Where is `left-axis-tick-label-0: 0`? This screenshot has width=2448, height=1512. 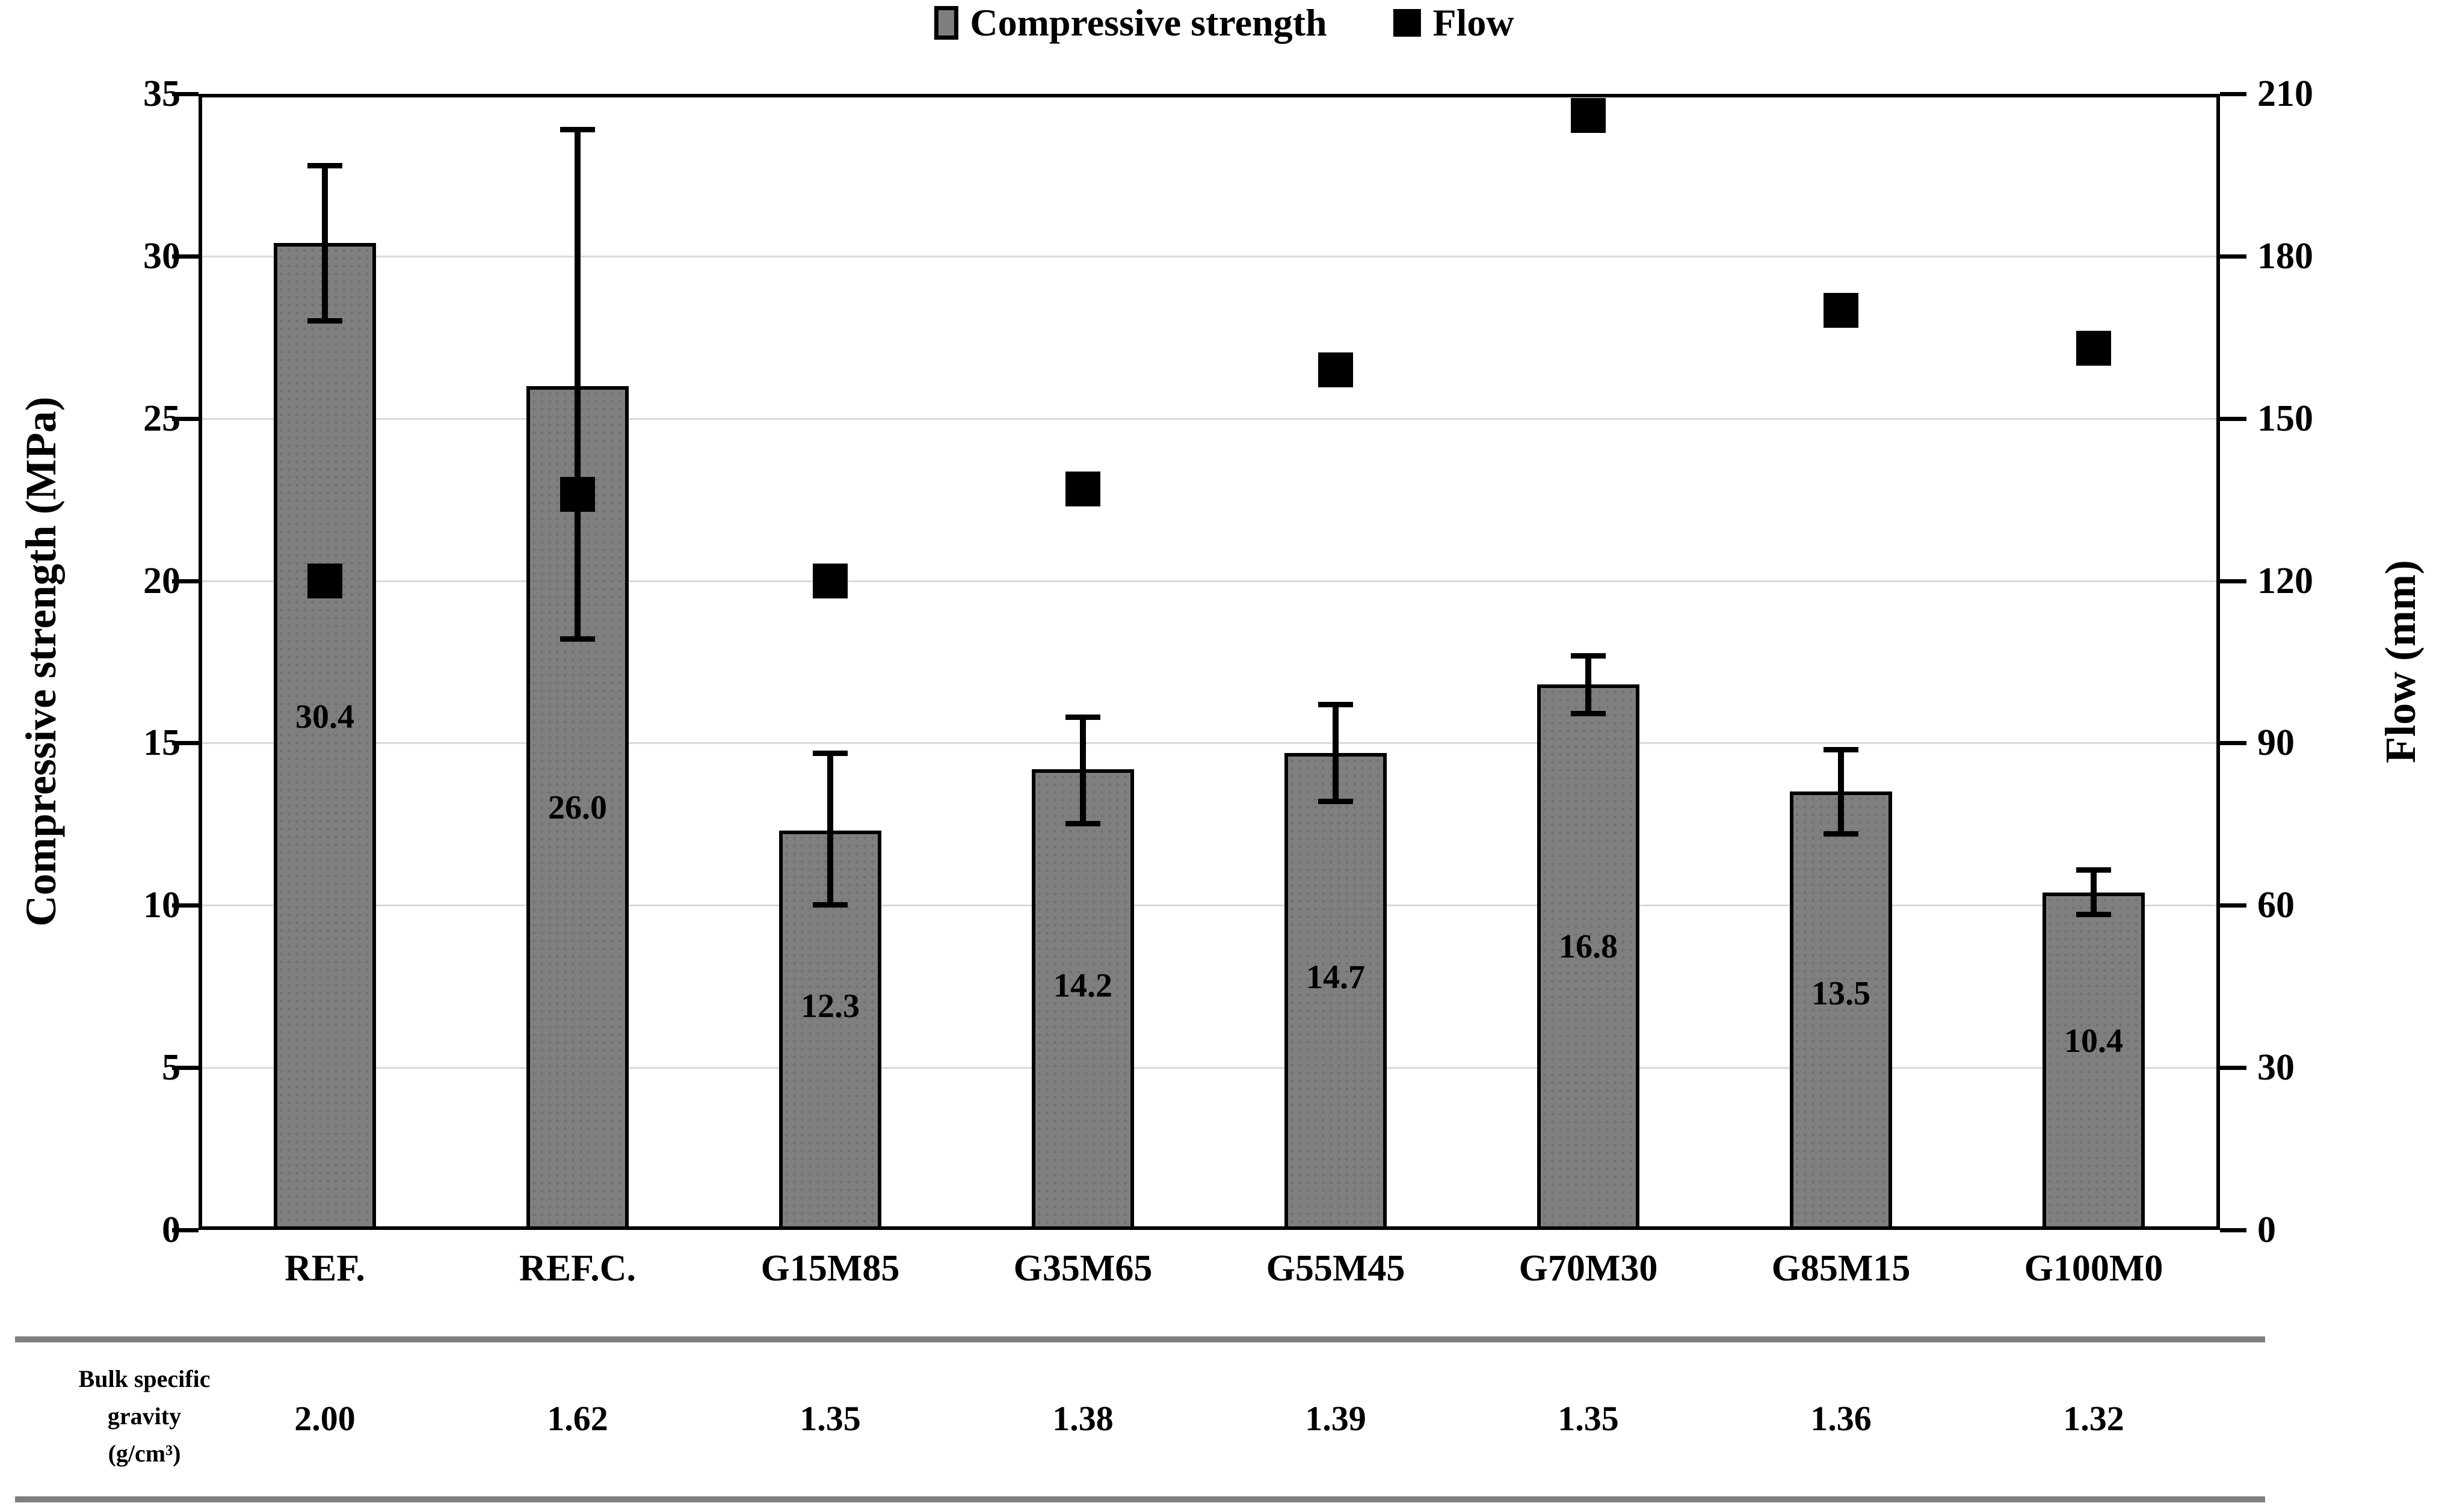
left-axis-tick-label-0: 0 is located at coordinates (171, 1230).